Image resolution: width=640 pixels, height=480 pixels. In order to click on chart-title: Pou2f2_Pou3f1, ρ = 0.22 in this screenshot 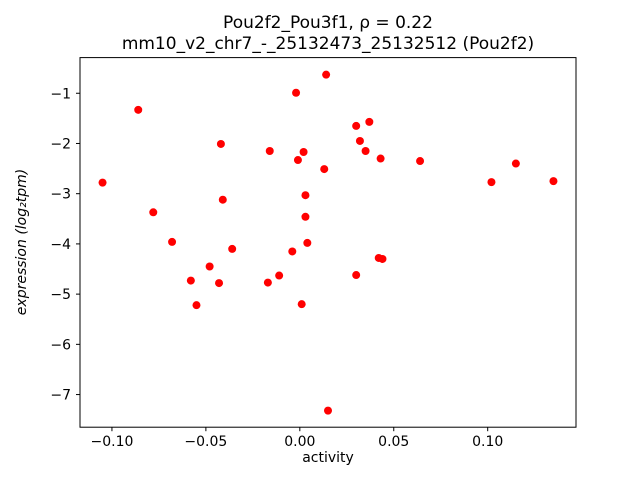, I will do `click(328, 23)`.